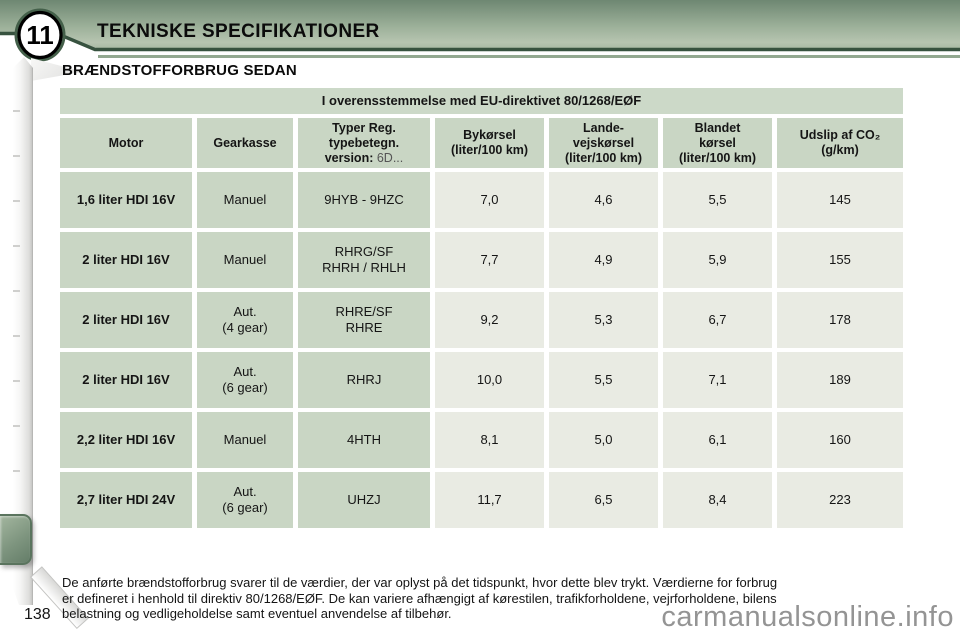  What do you see at coordinates (364, 320) in the screenshot?
I see `cell-typer: RHRE/SF RHRE` at bounding box center [364, 320].